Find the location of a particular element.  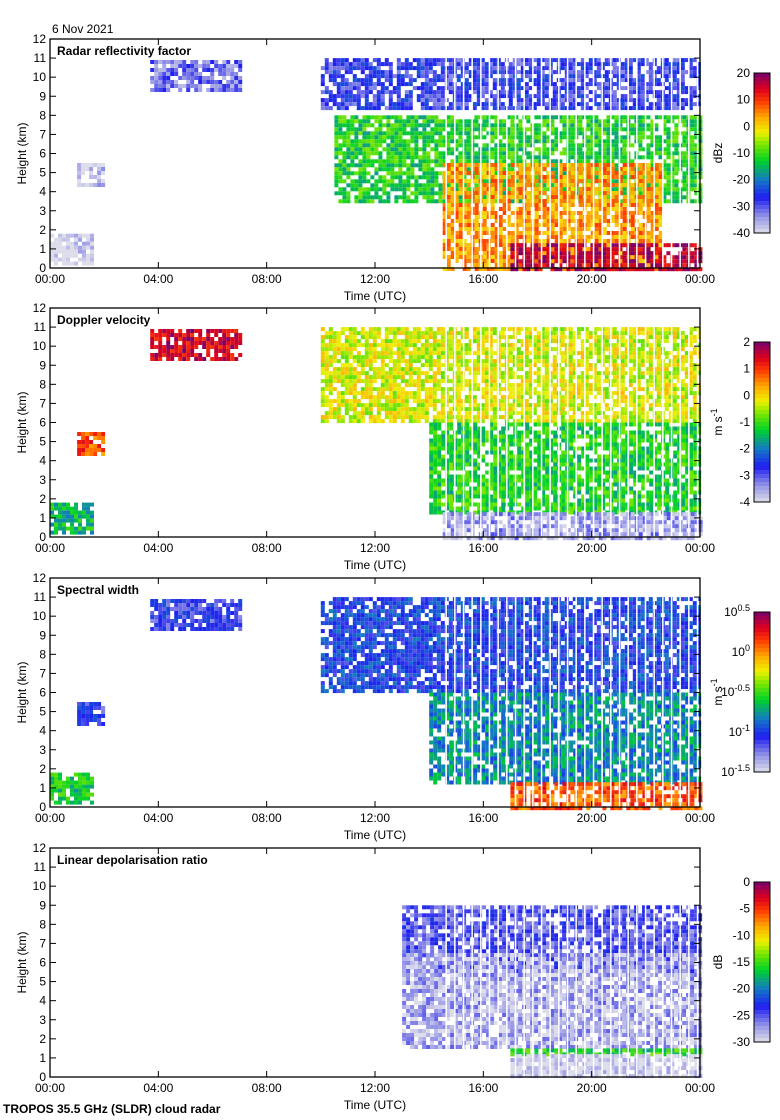

y-tick-label: 11 is located at coordinates (40, 58).